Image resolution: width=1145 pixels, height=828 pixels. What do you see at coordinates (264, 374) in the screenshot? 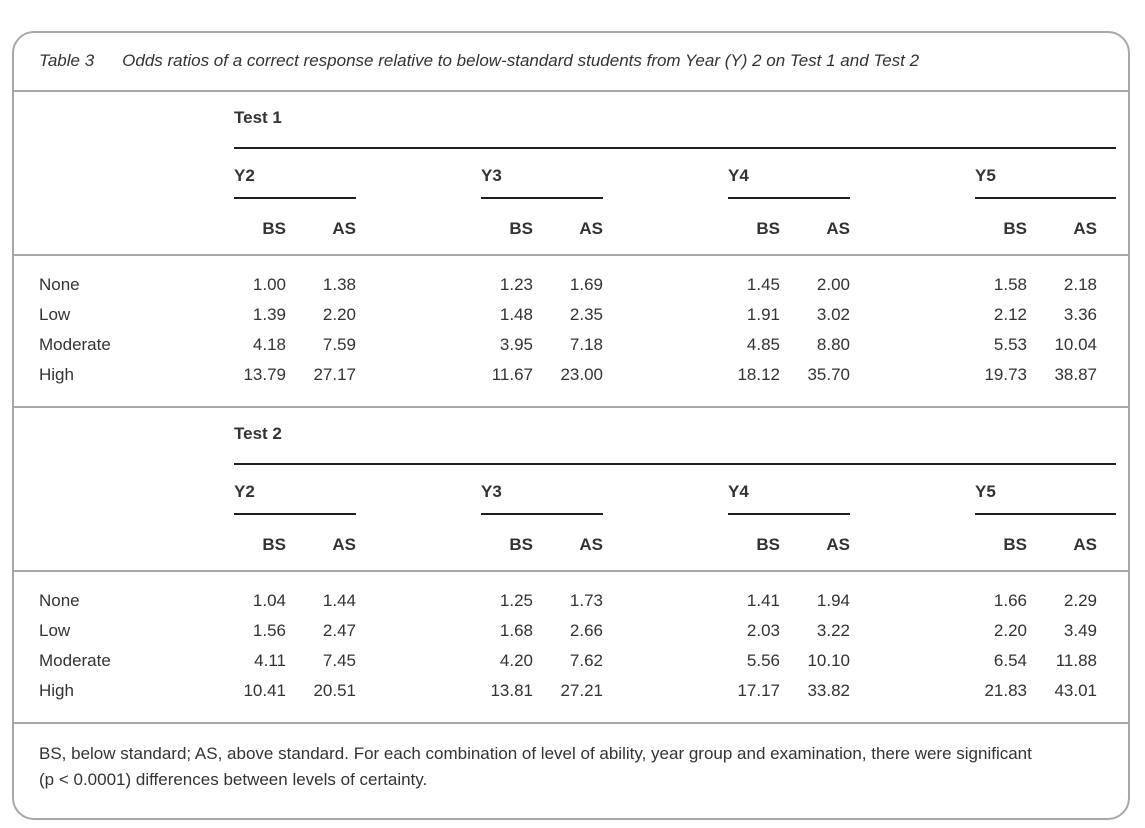
I see `odds-value: 13.79` at bounding box center [264, 374].